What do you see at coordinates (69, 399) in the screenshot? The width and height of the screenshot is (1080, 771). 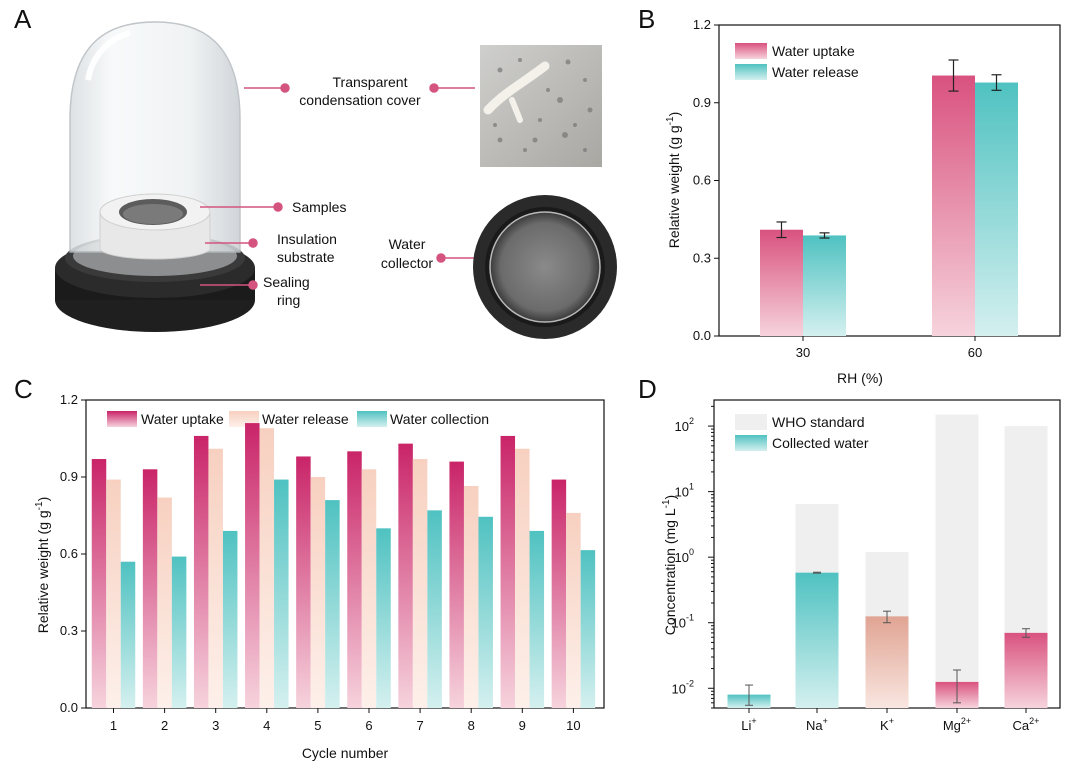 I see `y-tick-label-c-1.2: 1.2` at bounding box center [69, 399].